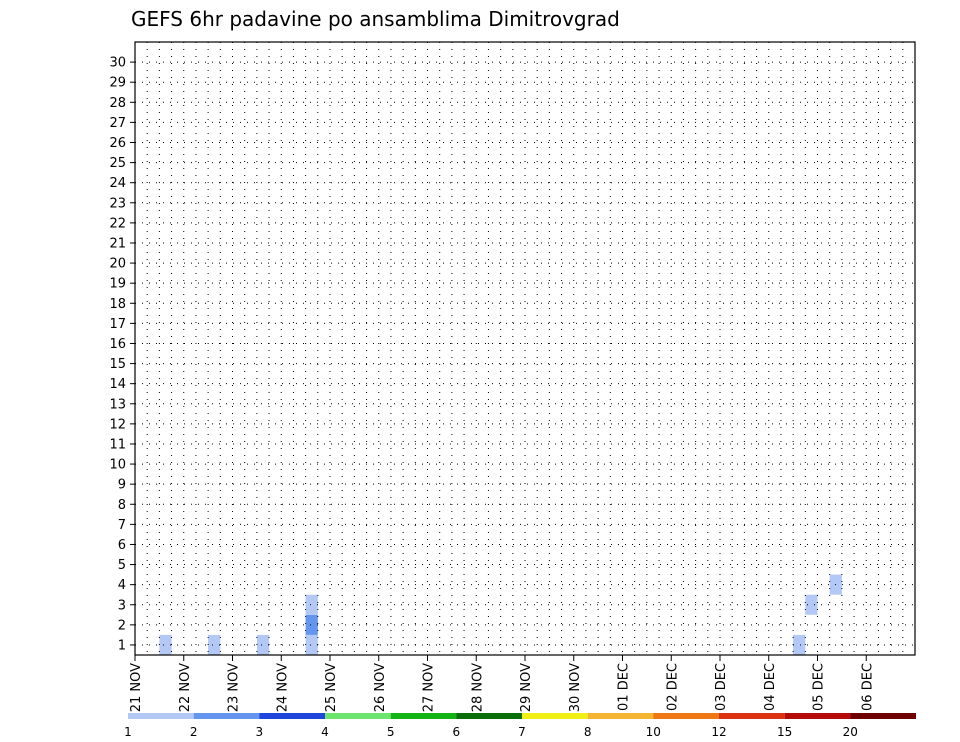 This screenshot has height=742, width=960. What do you see at coordinates (117, 63) in the screenshot?
I see `y-tick-label: 30` at bounding box center [117, 63].